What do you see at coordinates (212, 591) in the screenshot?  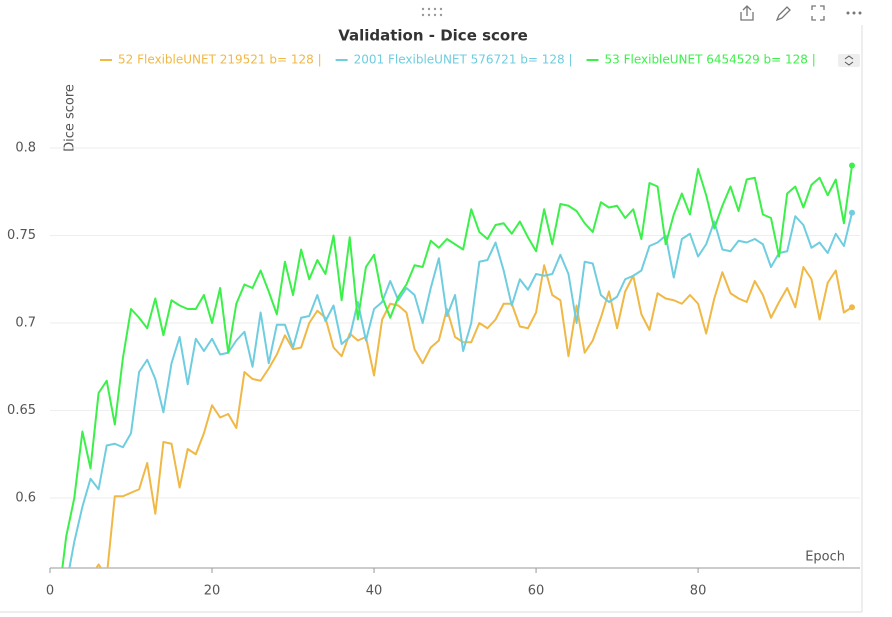 I see `x-tick-label: 20` at bounding box center [212, 591].